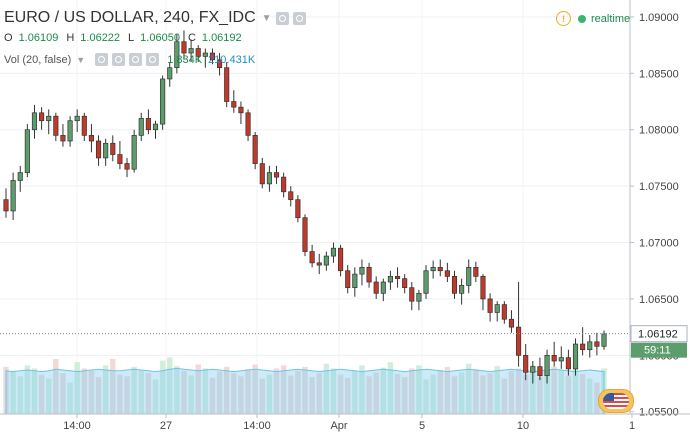  Describe the element at coordinates (659, 413) in the screenshot. I see `price-tick-label: 1.05500` at that location.